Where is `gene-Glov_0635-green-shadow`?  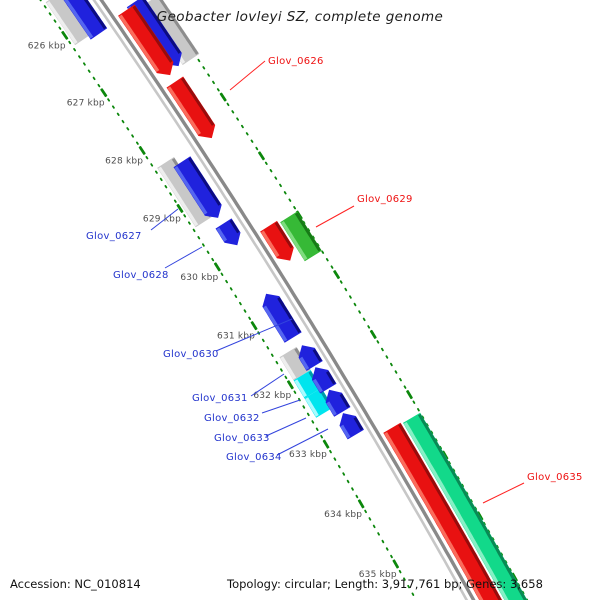
gene-Glov_0635-green-shadow is located at coordinates (473, 506).